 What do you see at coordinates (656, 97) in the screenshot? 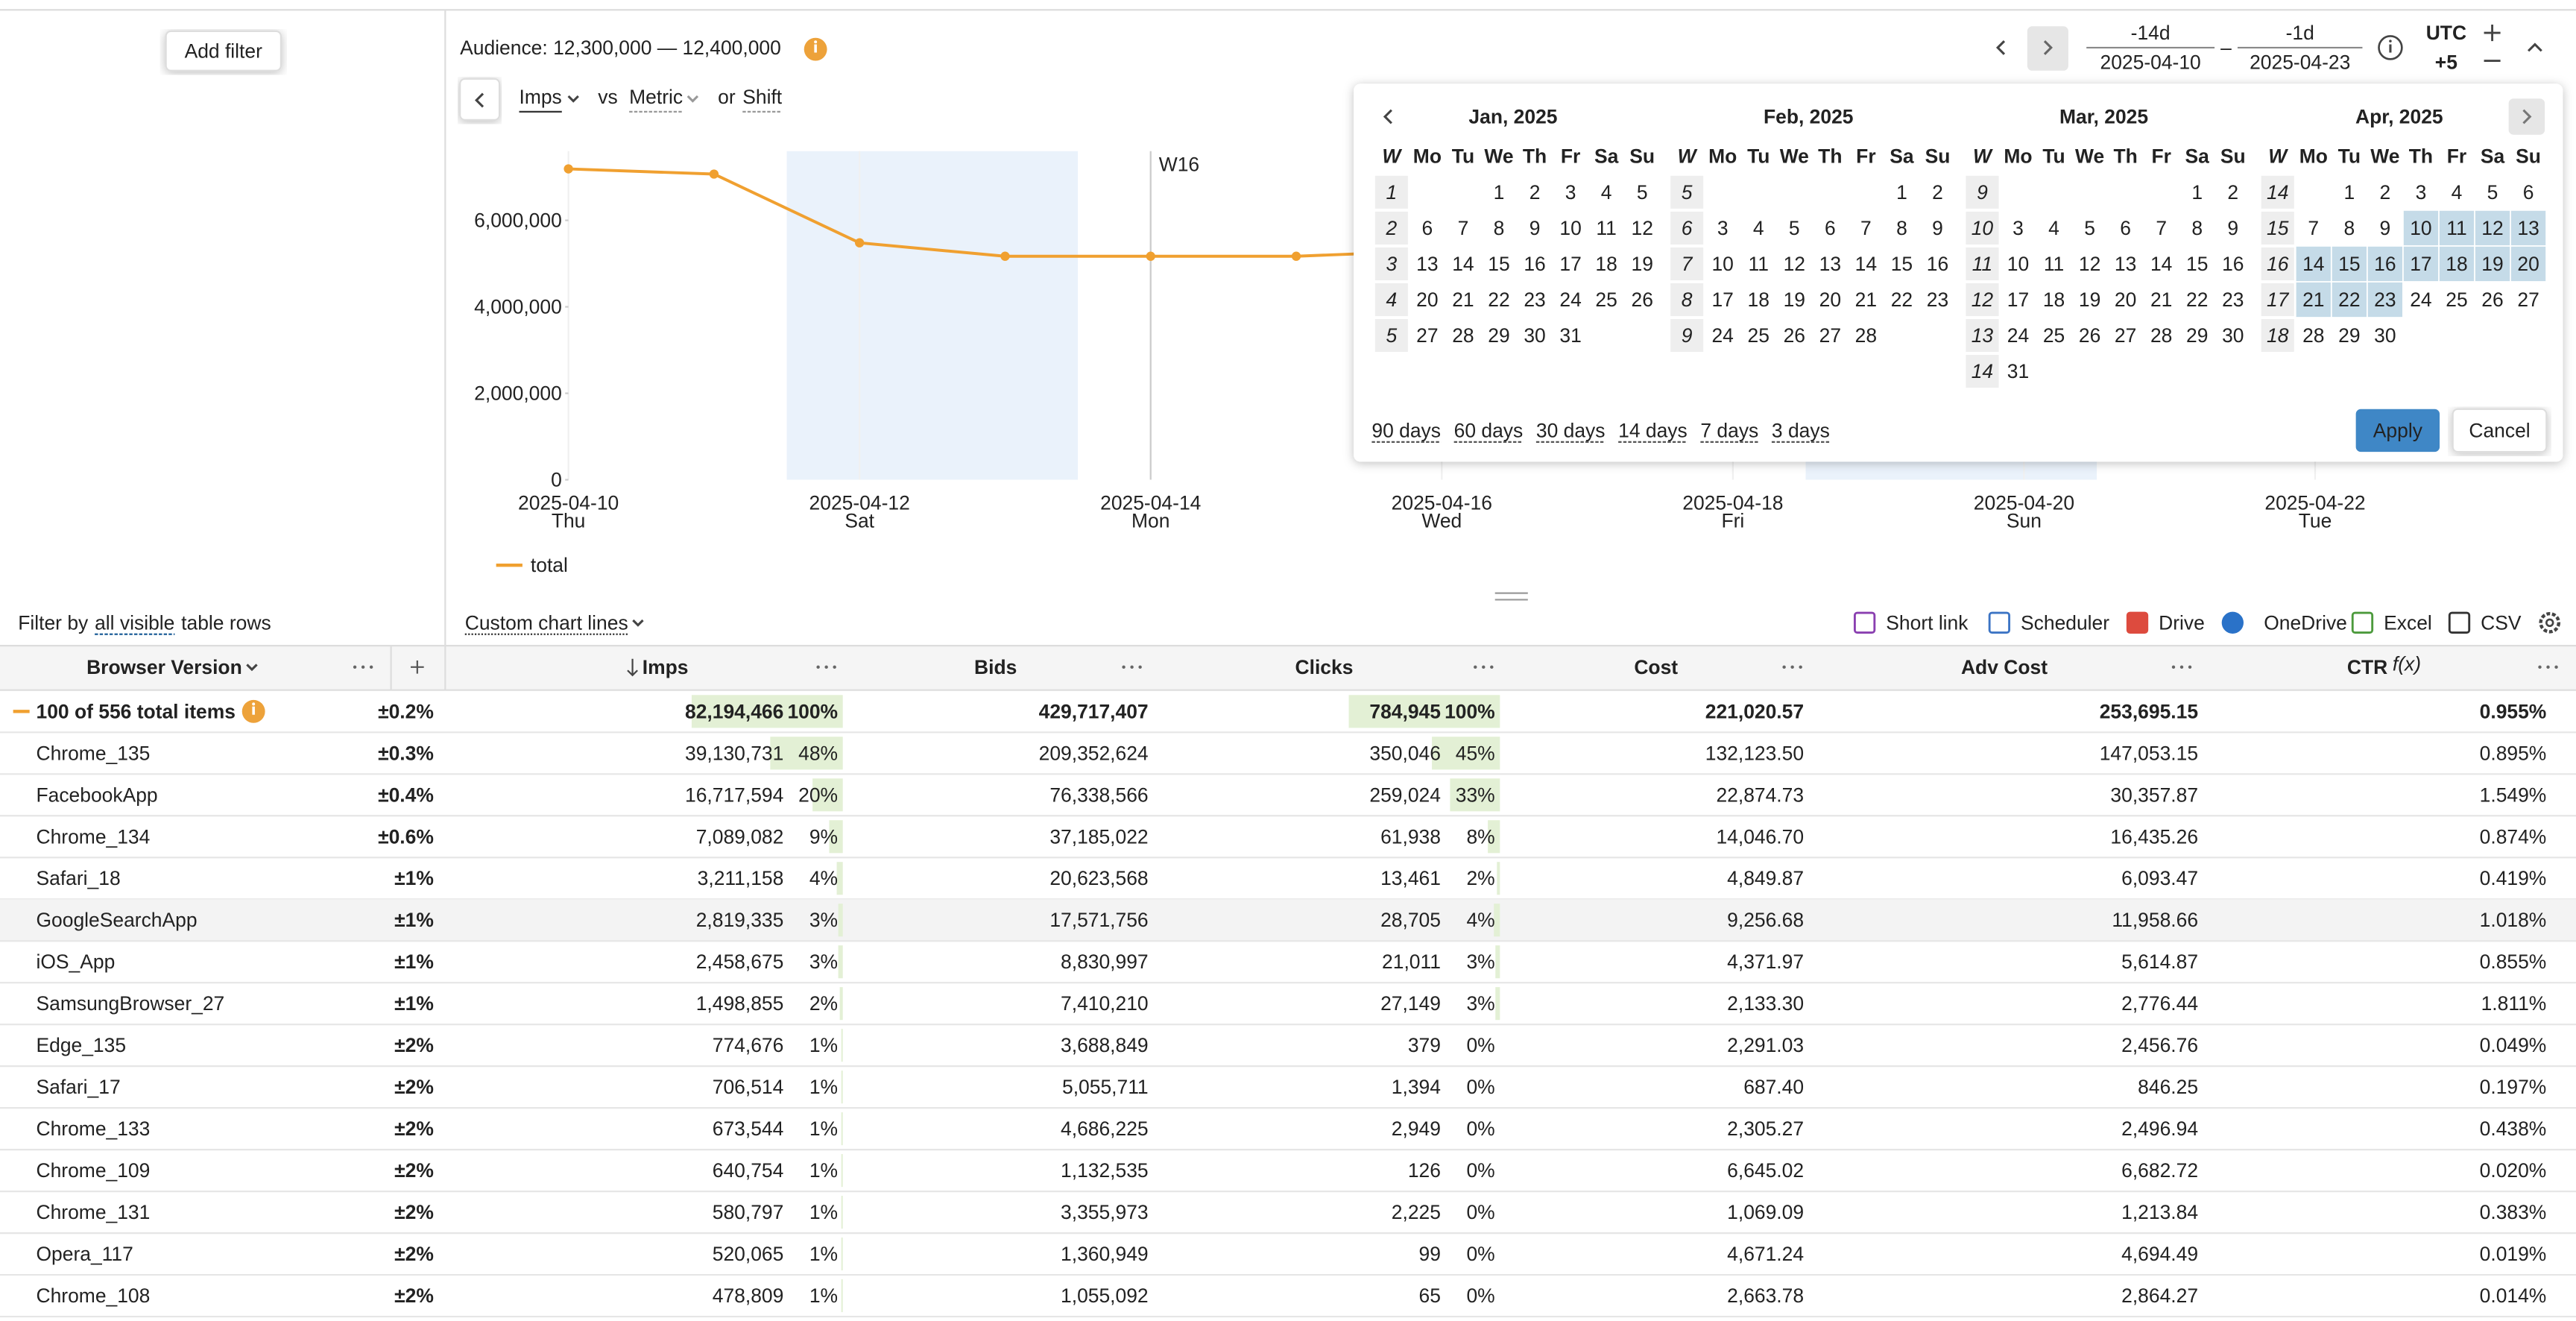
I see `metric2-select: Metric` at bounding box center [656, 97].